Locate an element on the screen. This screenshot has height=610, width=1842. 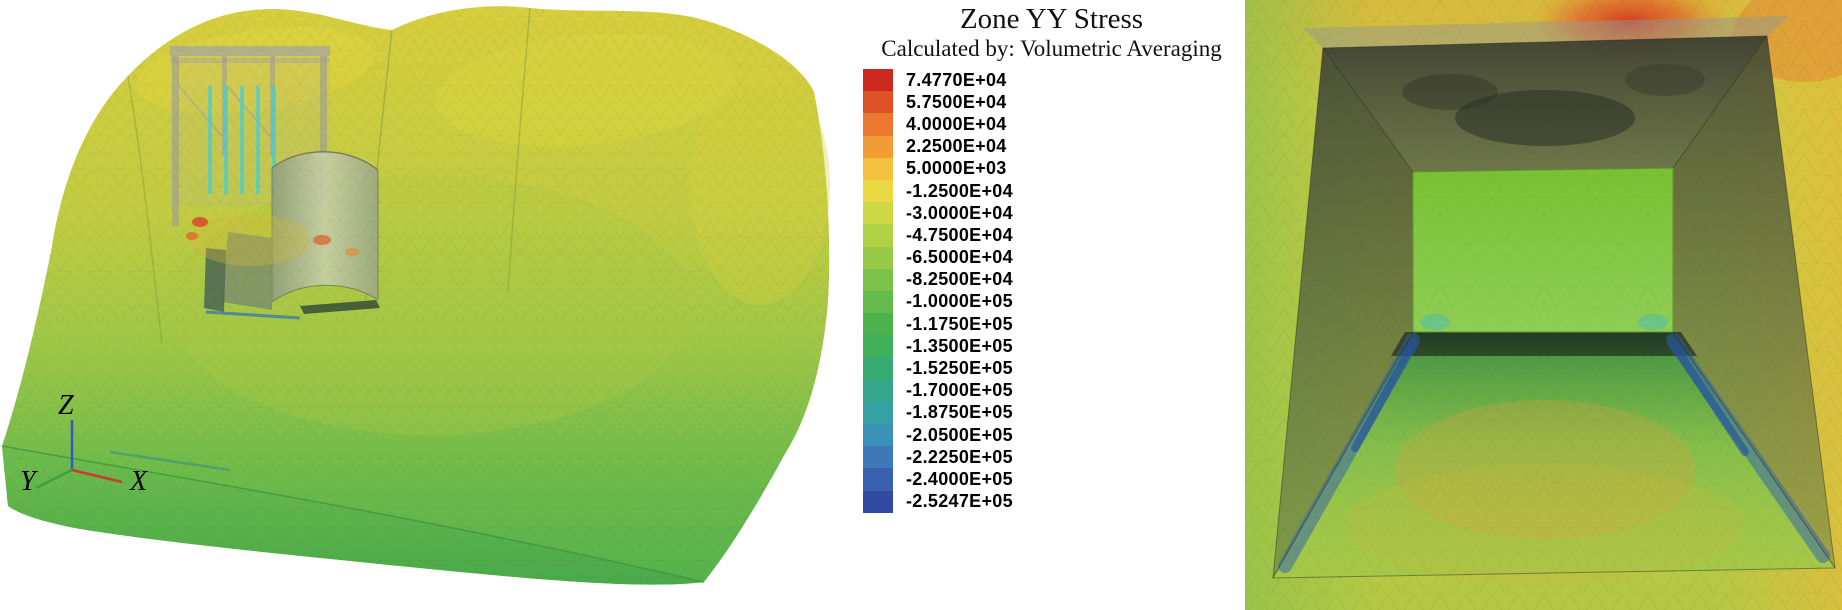
legend-row: -2.2250E+05 is located at coordinates (1054, 457).